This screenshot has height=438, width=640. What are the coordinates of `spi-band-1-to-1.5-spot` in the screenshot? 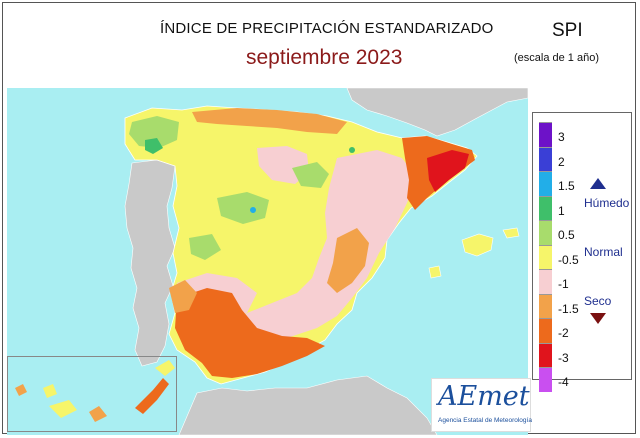 It's located at (352, 150).